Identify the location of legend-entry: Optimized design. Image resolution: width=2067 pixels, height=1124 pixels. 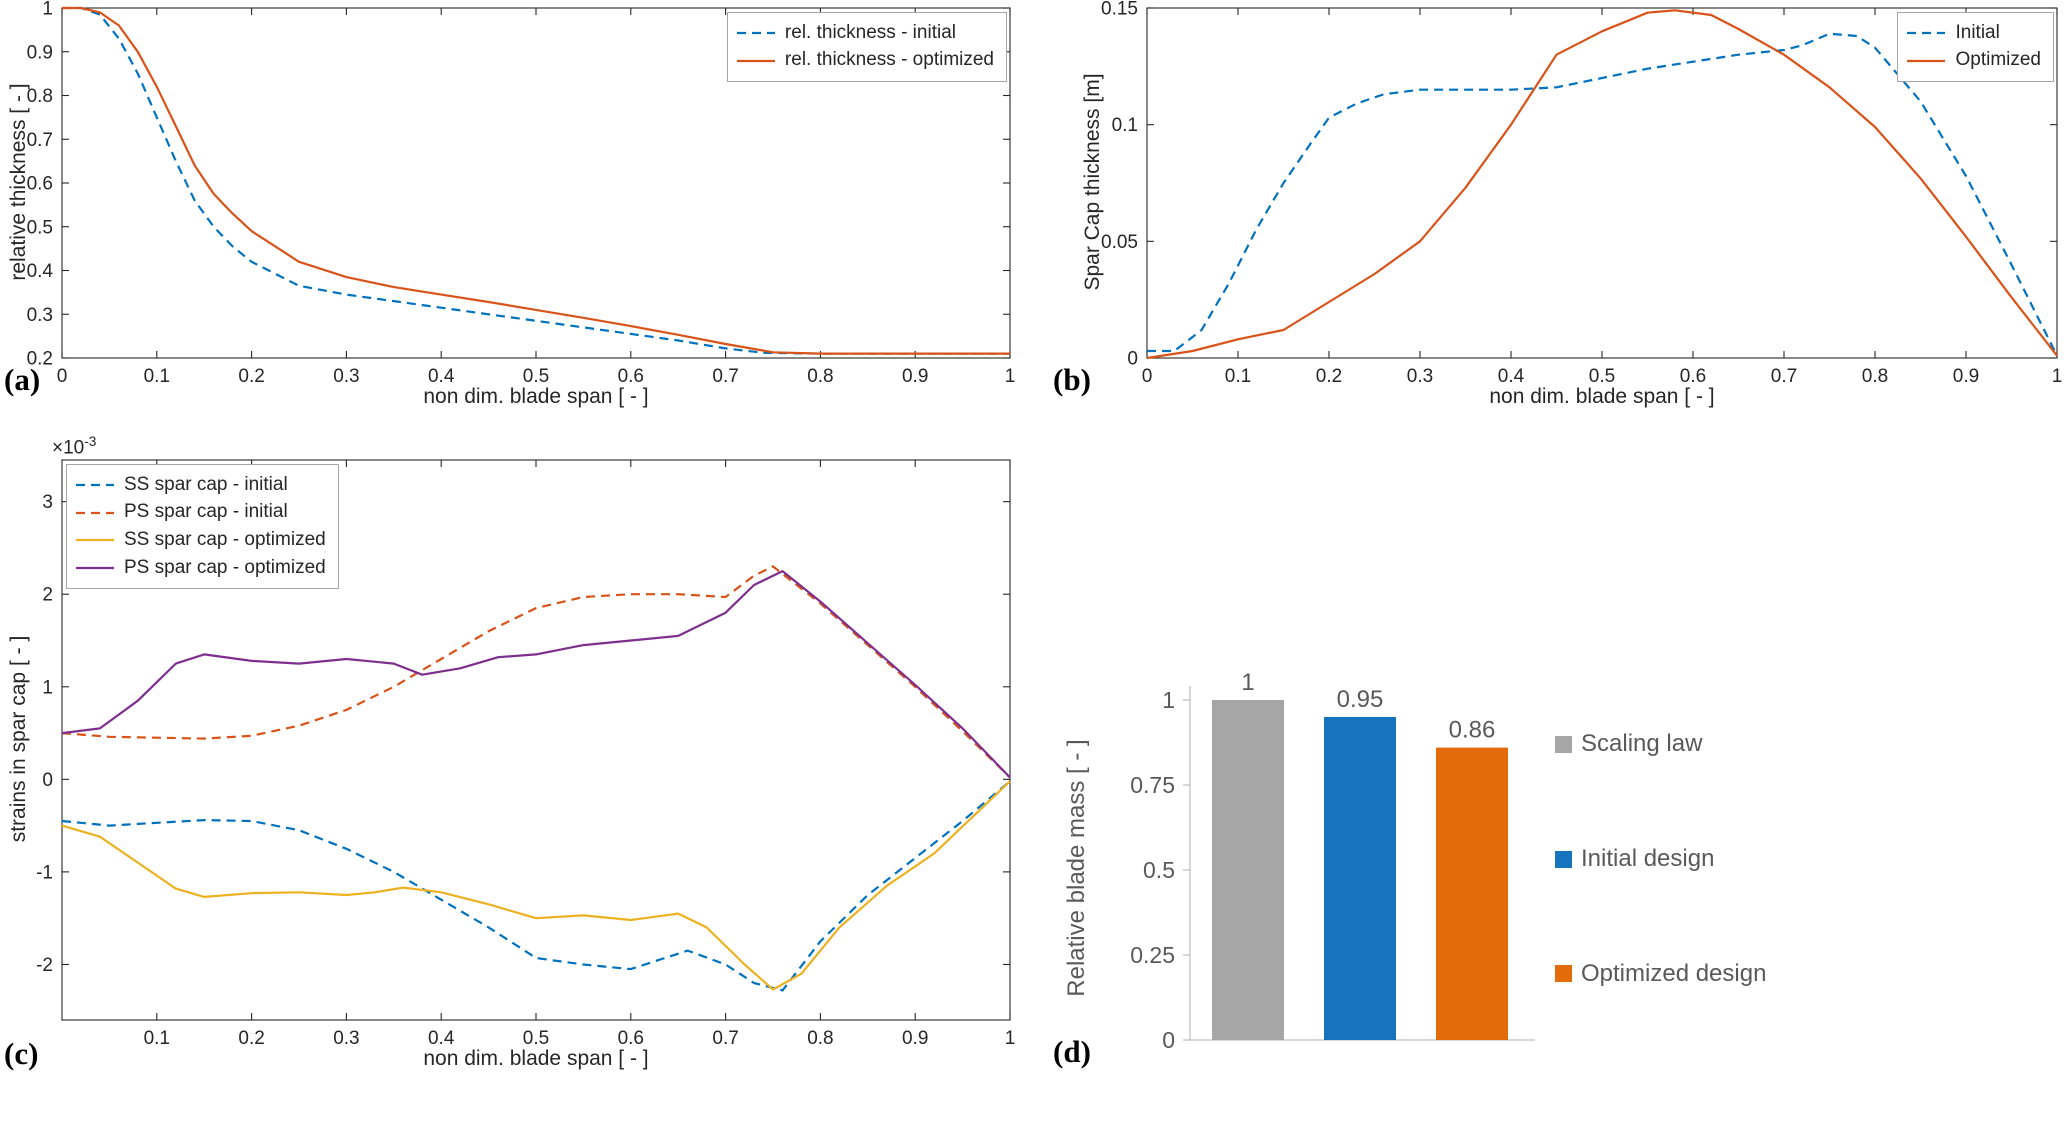
(1660, 974).